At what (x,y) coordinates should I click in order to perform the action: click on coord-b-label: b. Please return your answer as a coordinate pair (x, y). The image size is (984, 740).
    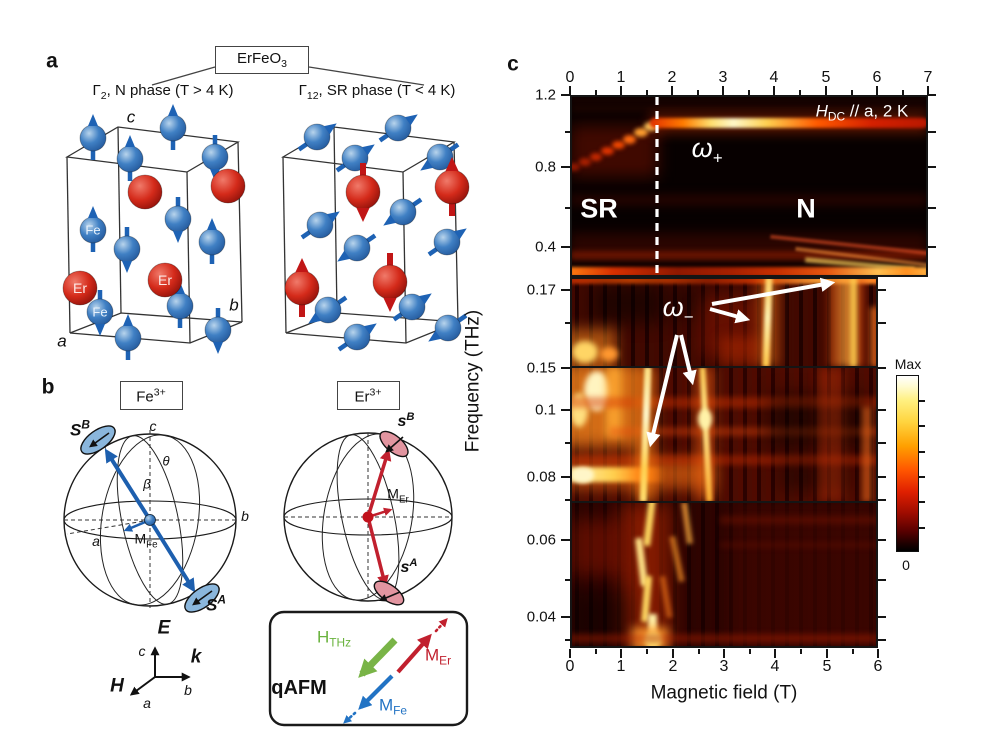
    Looking at the image, I should click on (188, 690).